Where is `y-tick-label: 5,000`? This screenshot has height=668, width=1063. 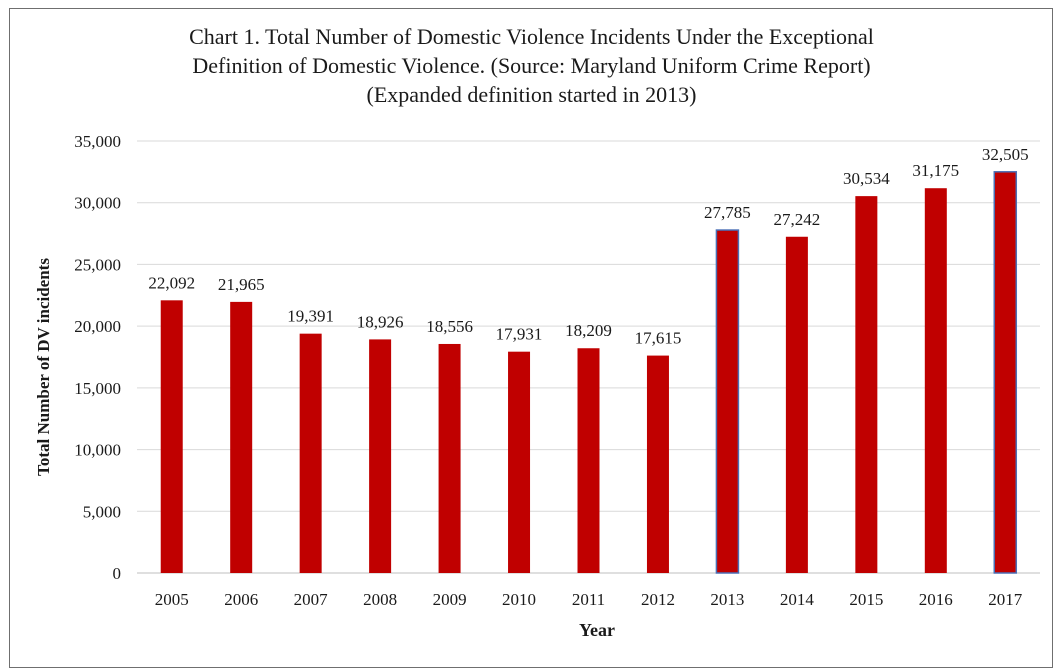
y-tick-label: 5,000 is located at coordinates (102, 511).